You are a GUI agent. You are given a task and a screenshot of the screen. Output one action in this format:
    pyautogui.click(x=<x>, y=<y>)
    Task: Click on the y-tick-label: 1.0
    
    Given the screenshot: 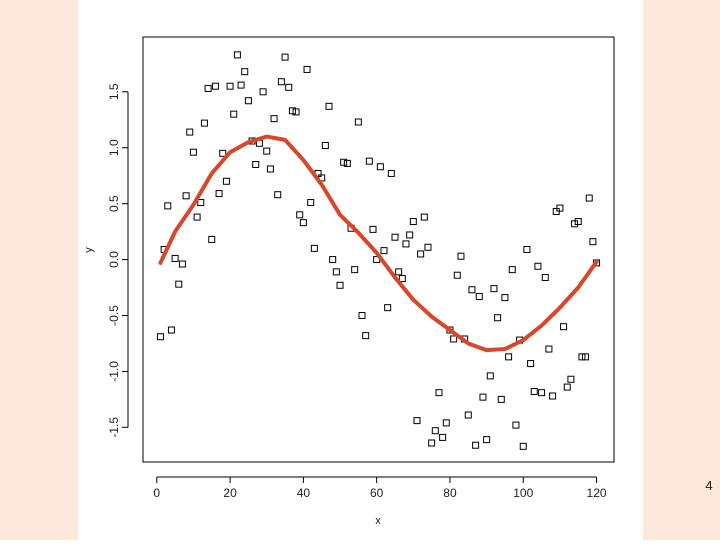 What is the action you would take?
    pyautogui.click(x=114, y=147)
    